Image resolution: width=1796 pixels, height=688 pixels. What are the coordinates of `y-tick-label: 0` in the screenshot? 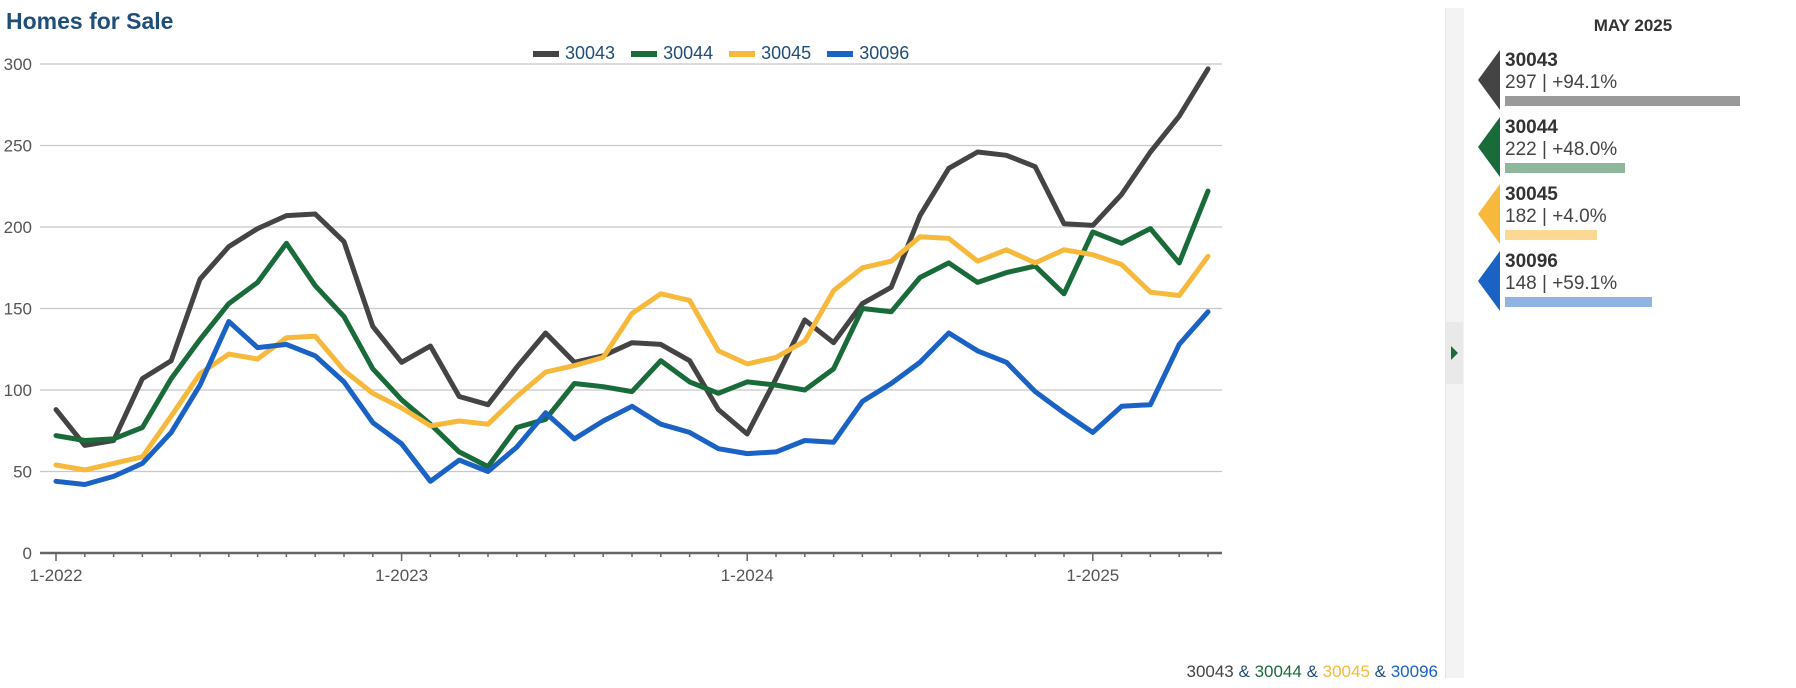 It's located at (27, 553).